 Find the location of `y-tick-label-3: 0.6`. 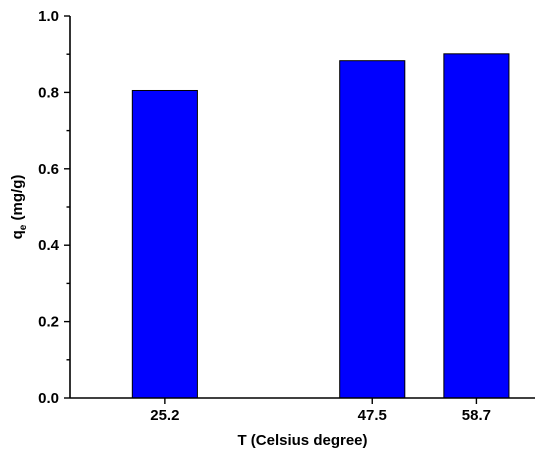

y-tick-label-3: 0.6 is located at coordinates (48, 169).